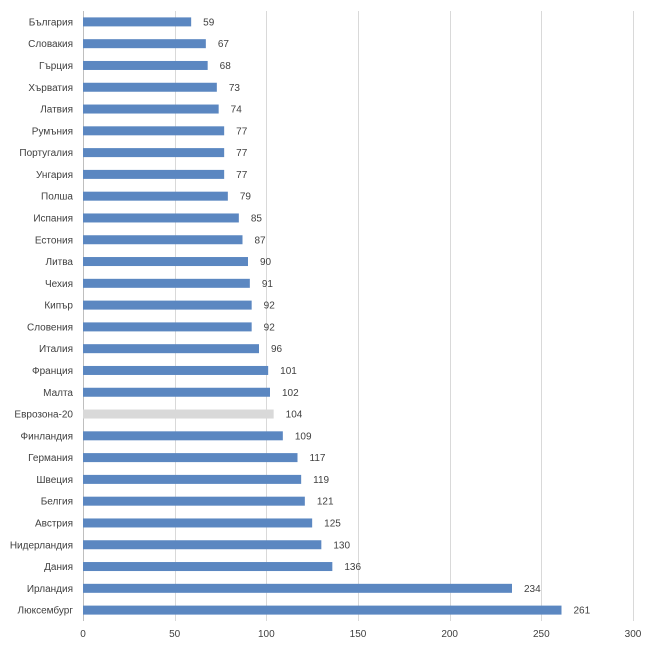  I want to click on category-label: Швеция, so click(54, 480).